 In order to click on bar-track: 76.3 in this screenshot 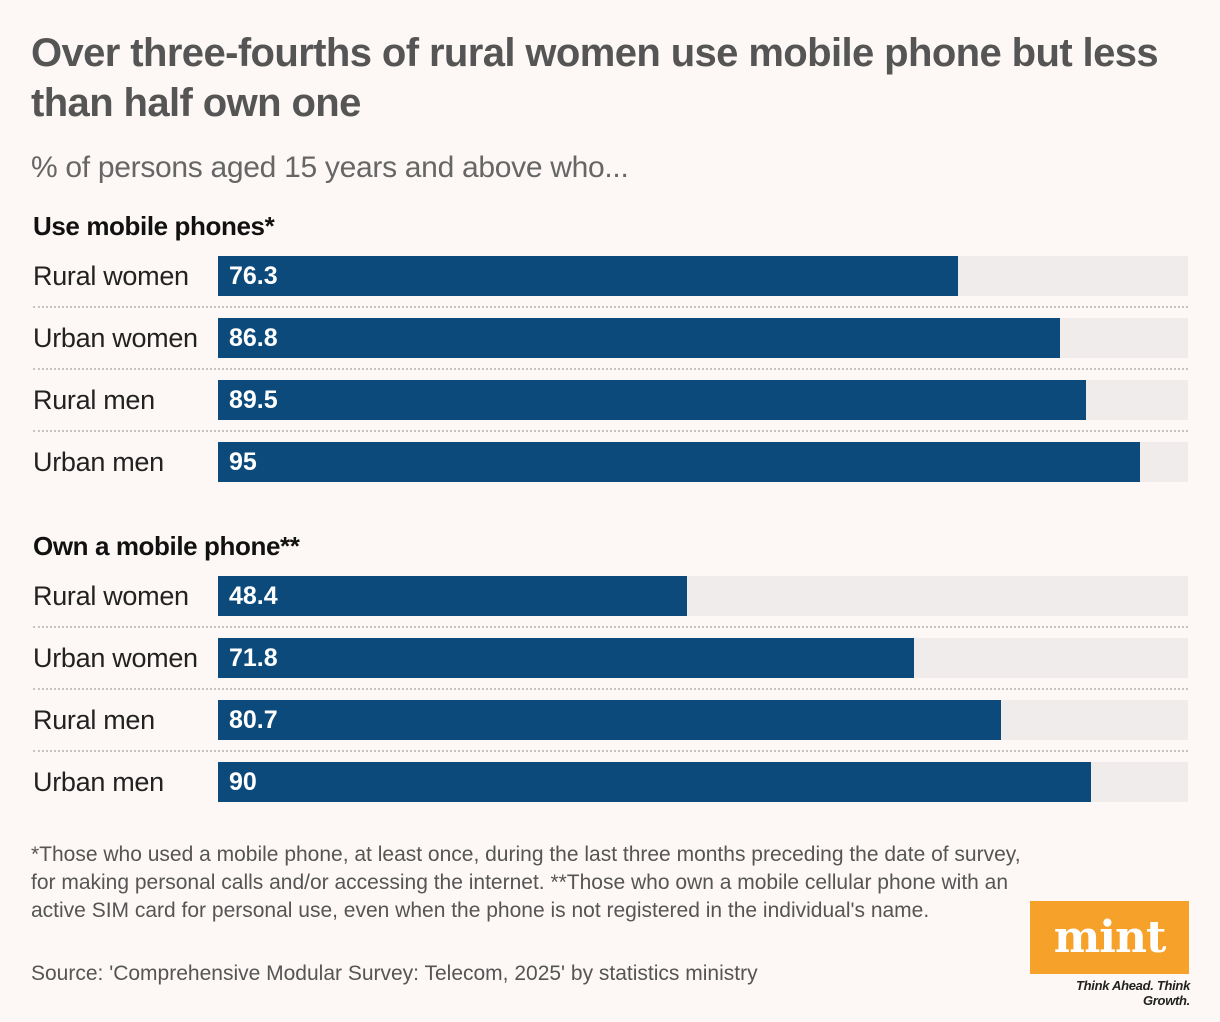, I will do `click(703, 276)`.